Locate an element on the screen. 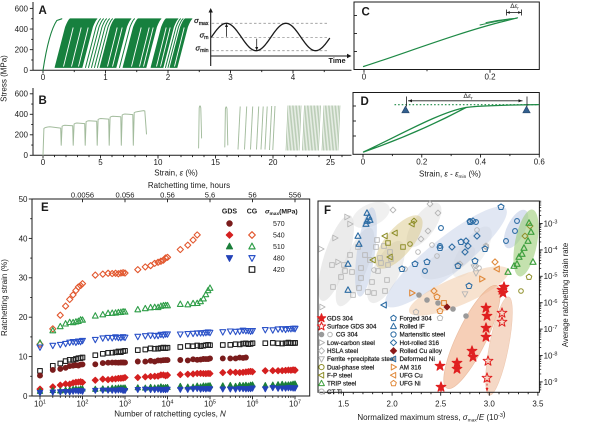 The image size is (600, 426). svg-text: CT Ti is located at coordinates (334, 392).